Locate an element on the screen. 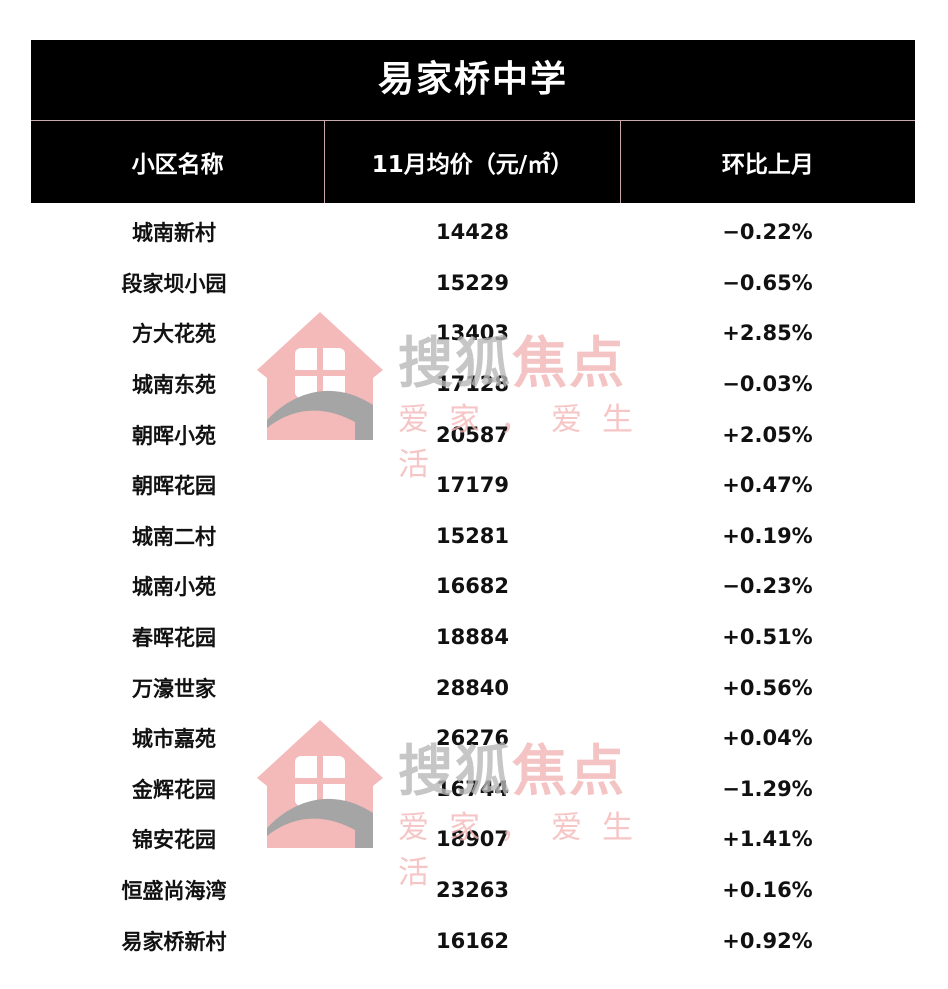  watermark-top: 搜狐焦点 爱家，爱生活 is located at coordinates (475, 396).